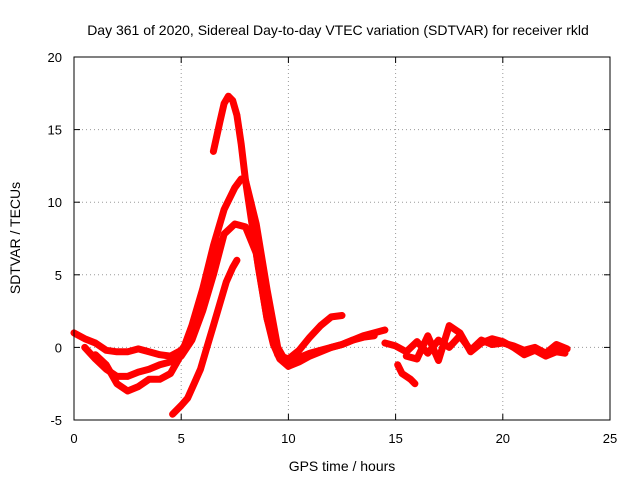  I want to click on x-tick-label: 10, so click(288, 438).